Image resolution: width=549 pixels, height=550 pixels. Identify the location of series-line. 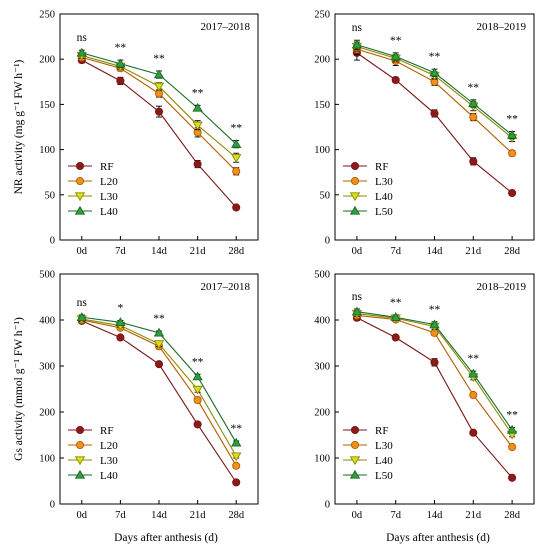
(159, 98).